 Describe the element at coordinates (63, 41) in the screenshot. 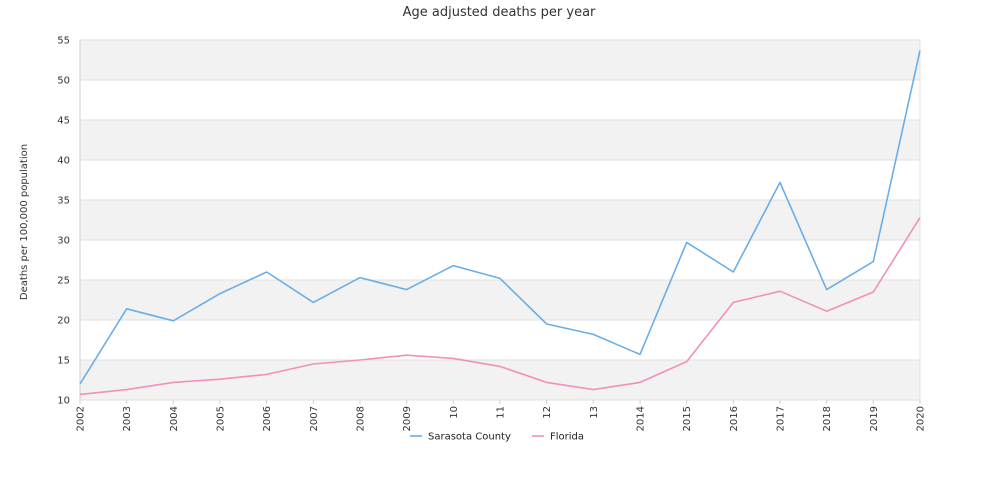

I see `y-tick-label: 55` at that location.